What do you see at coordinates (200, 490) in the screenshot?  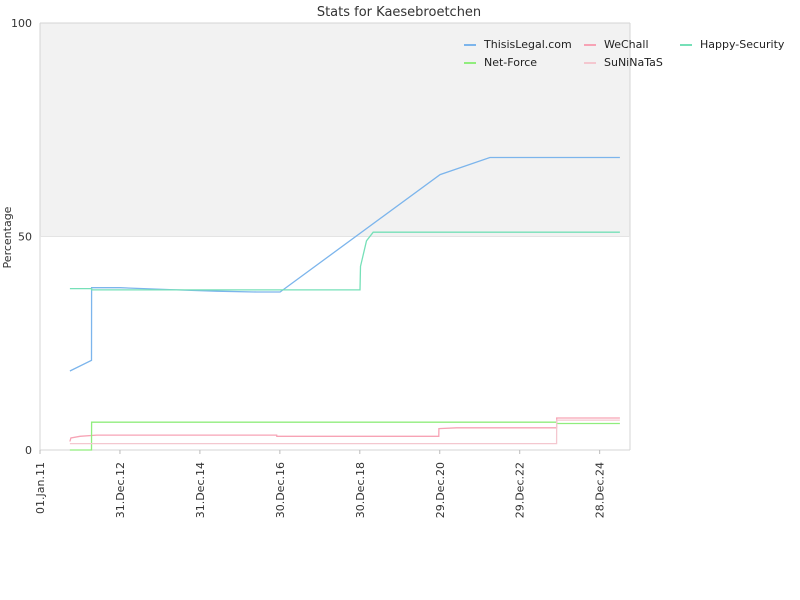 I see `x-tick-label: 31.Dec.14` at bounding box center [200, 490].